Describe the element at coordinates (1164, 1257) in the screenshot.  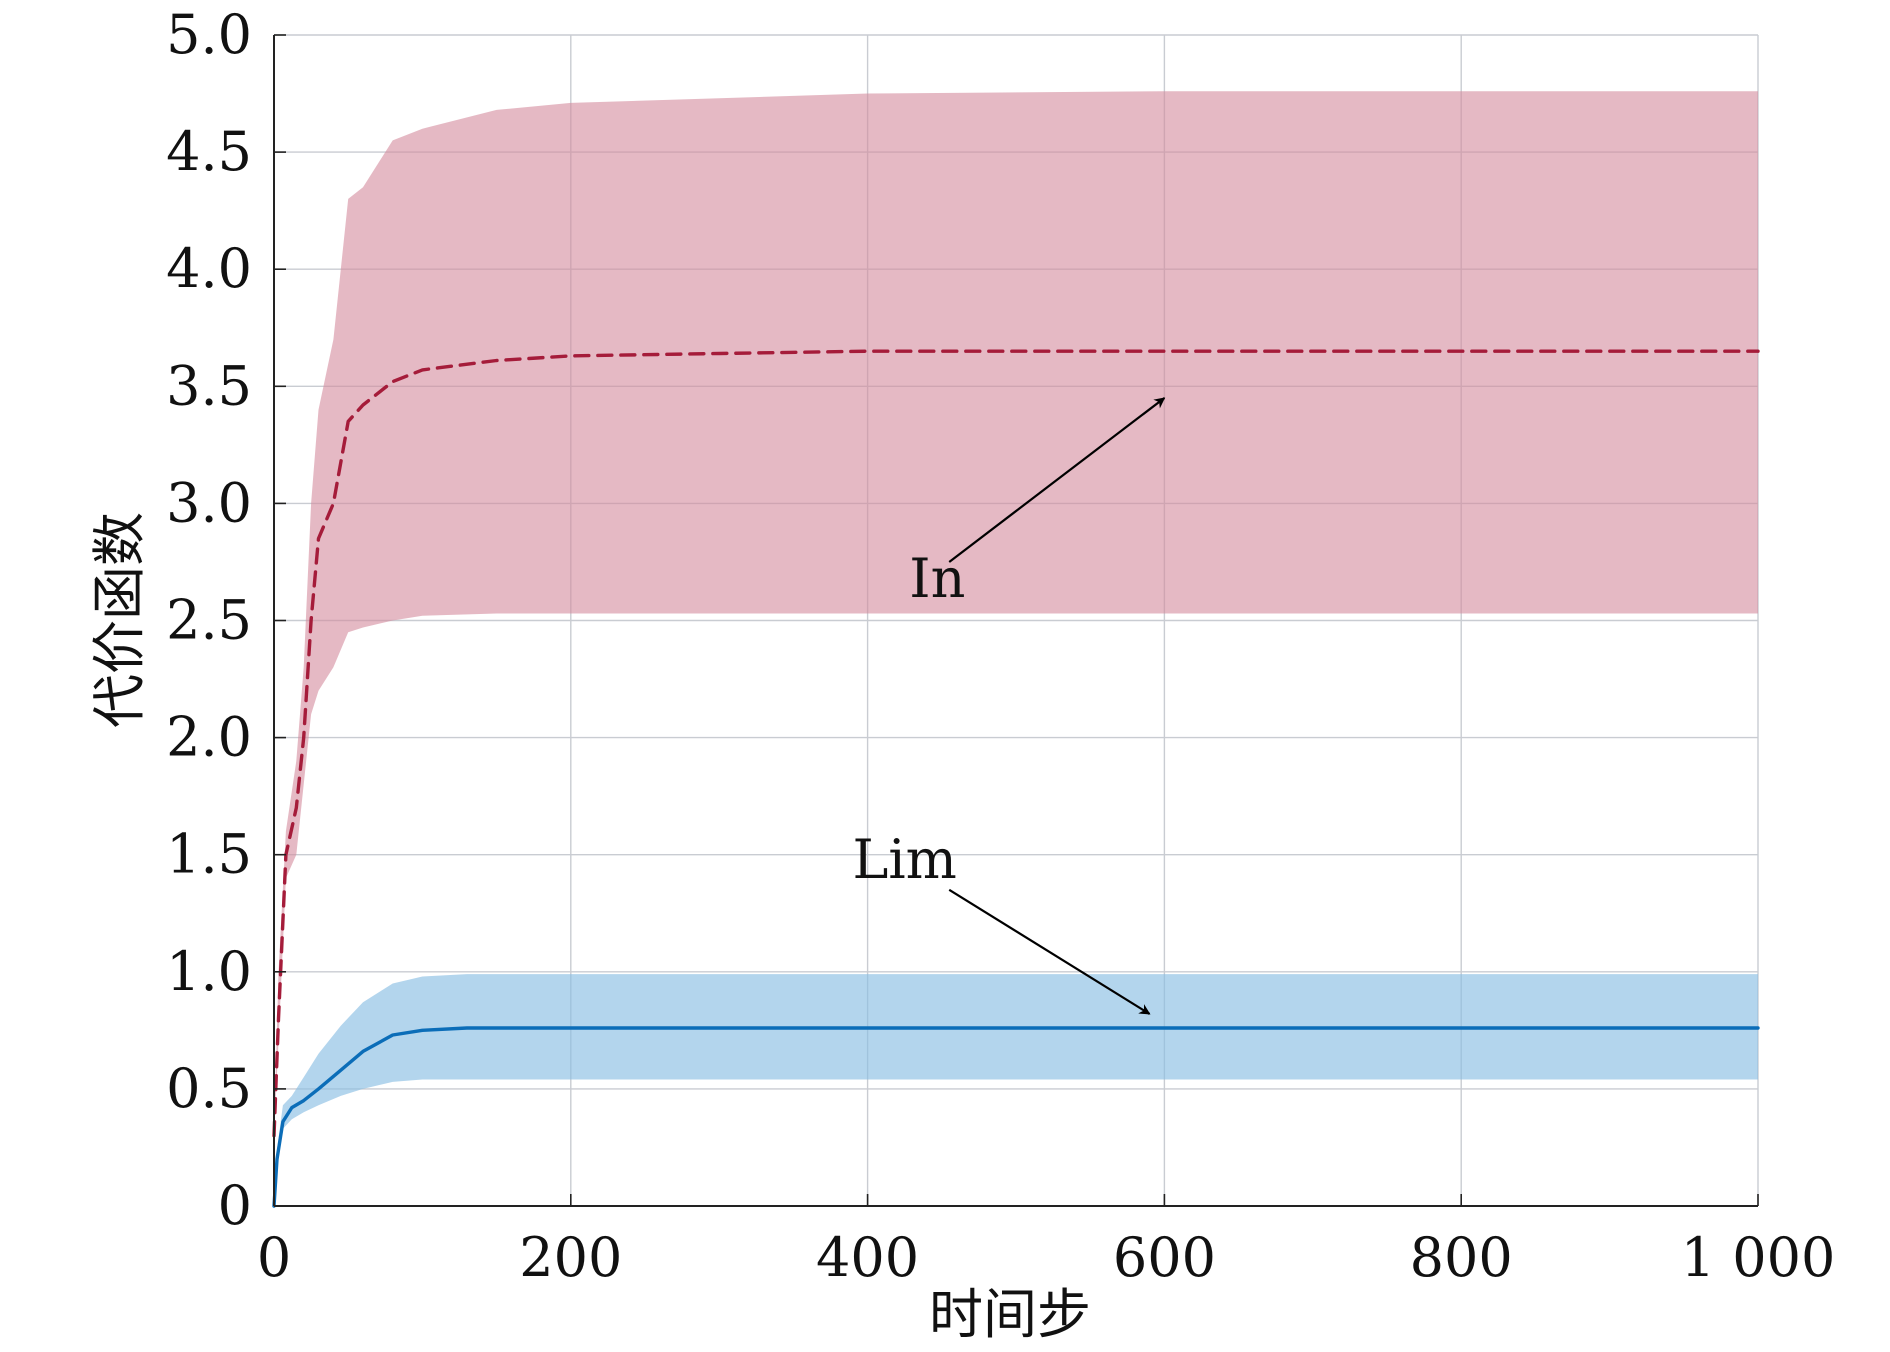
I see `x-tick-label: 600` at that location.